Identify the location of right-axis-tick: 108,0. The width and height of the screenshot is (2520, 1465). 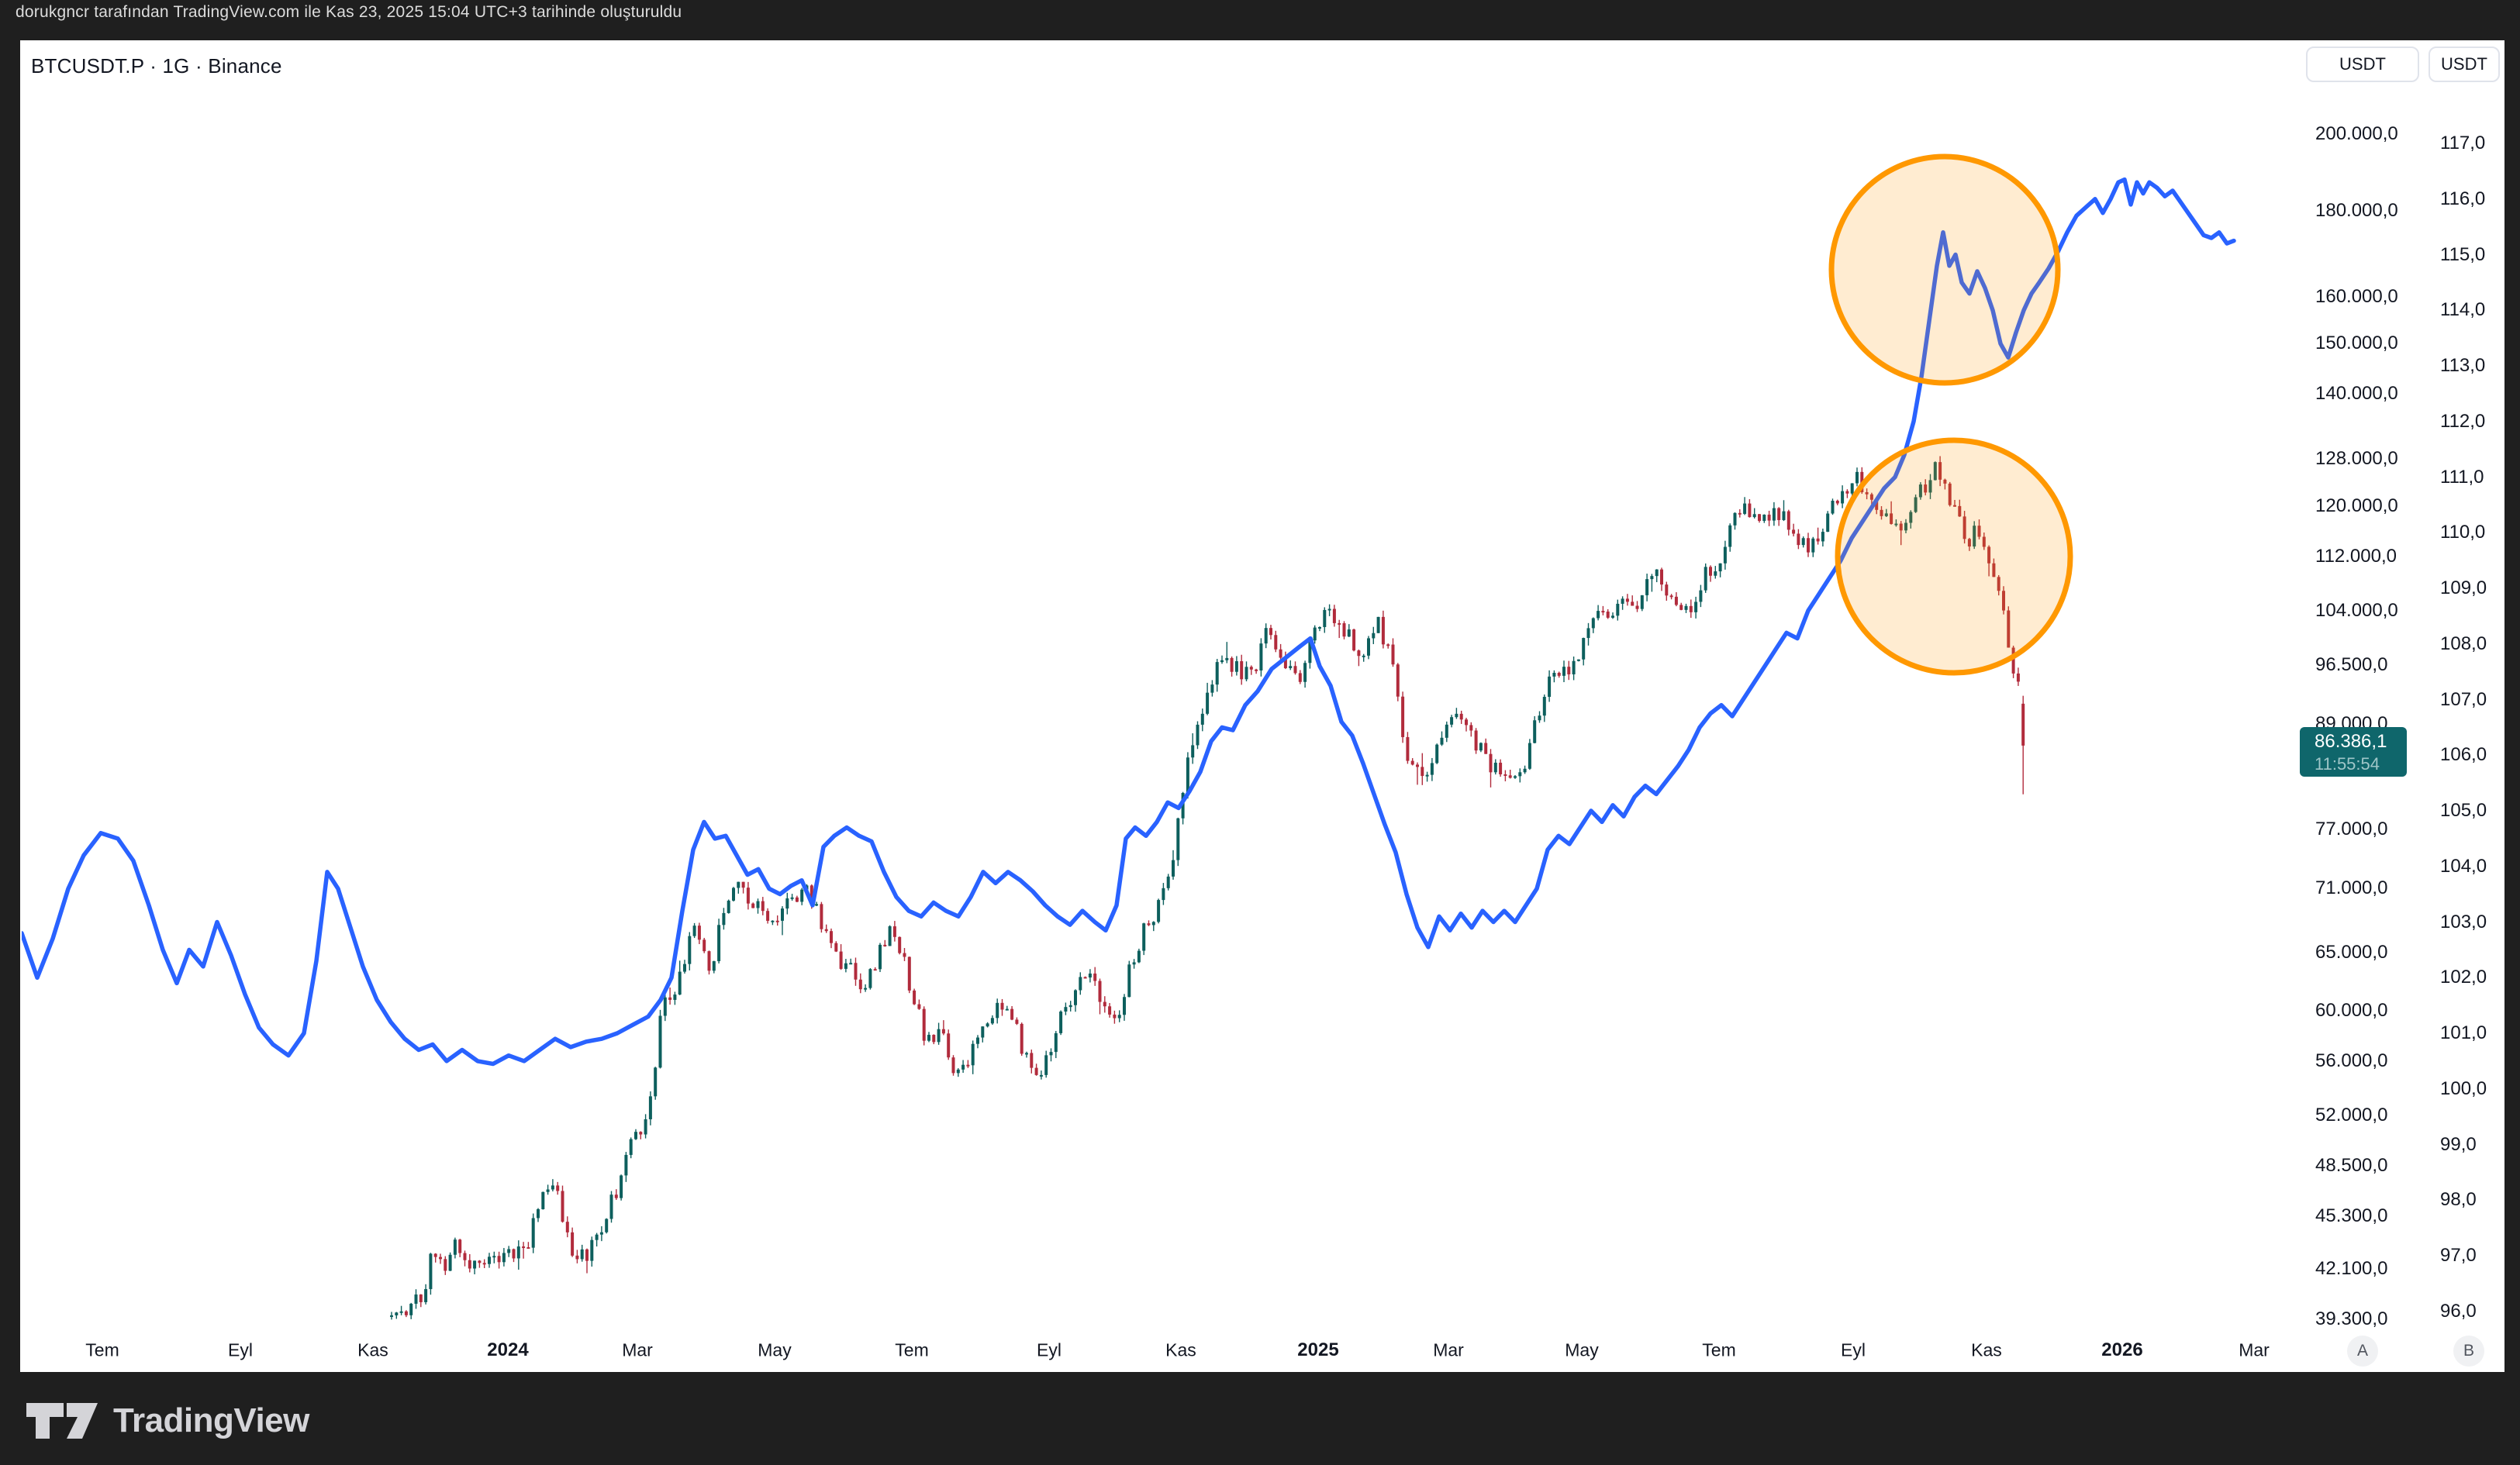
(2463, 643).